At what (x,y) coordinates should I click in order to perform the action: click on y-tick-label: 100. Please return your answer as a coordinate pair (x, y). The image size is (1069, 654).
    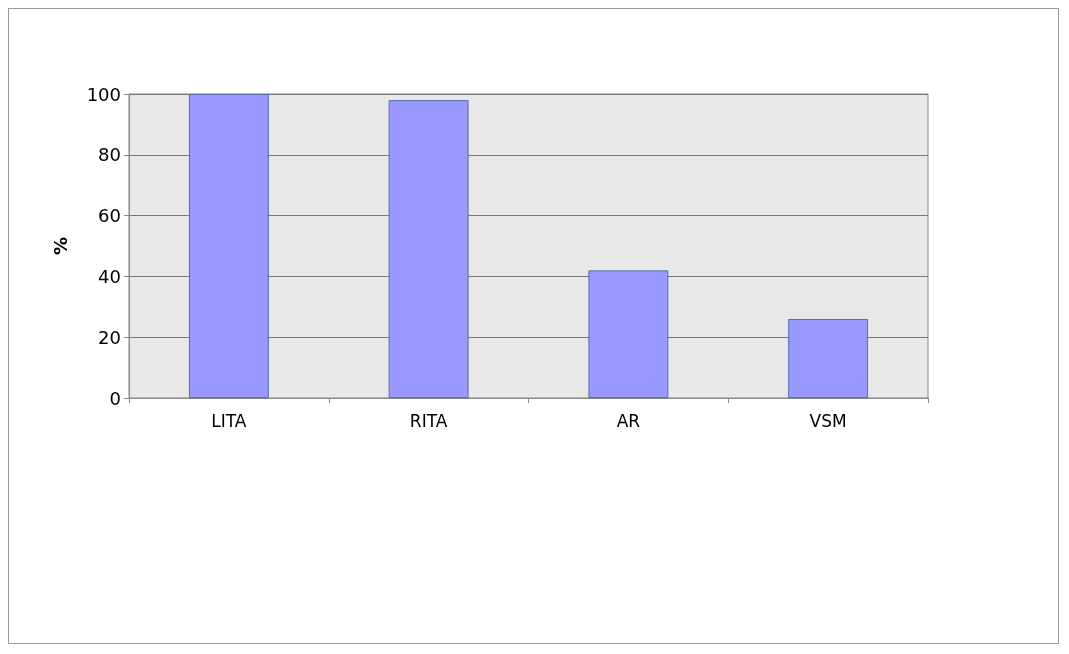
    Looking at the image, I should click on (103, 94).